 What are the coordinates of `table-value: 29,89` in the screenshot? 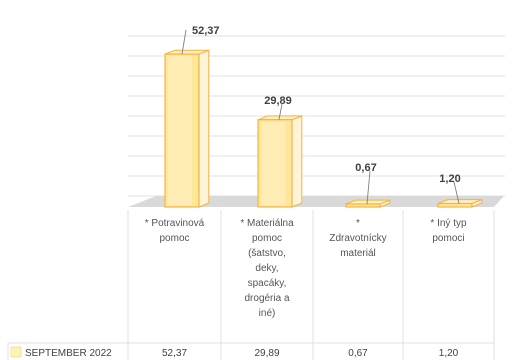 It's located at (266, 353).